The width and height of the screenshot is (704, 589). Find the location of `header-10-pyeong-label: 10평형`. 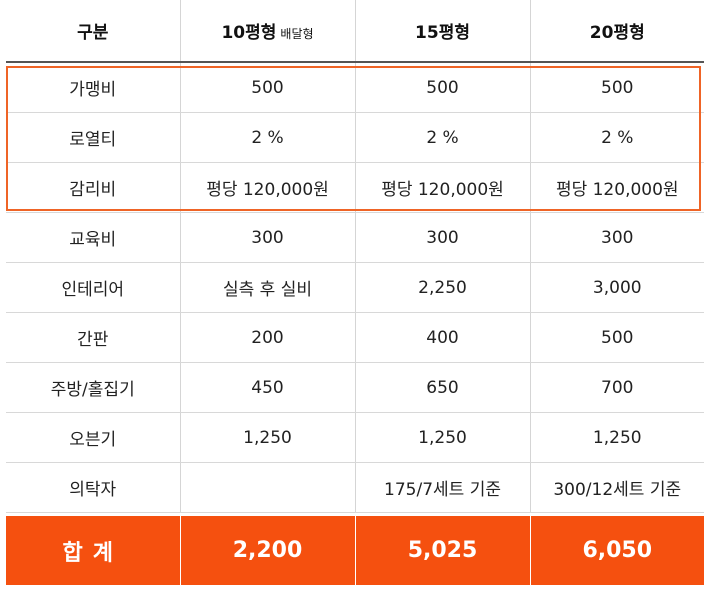

header-10-pyeong-label: 10평형 is located at coordinates (249, 33).